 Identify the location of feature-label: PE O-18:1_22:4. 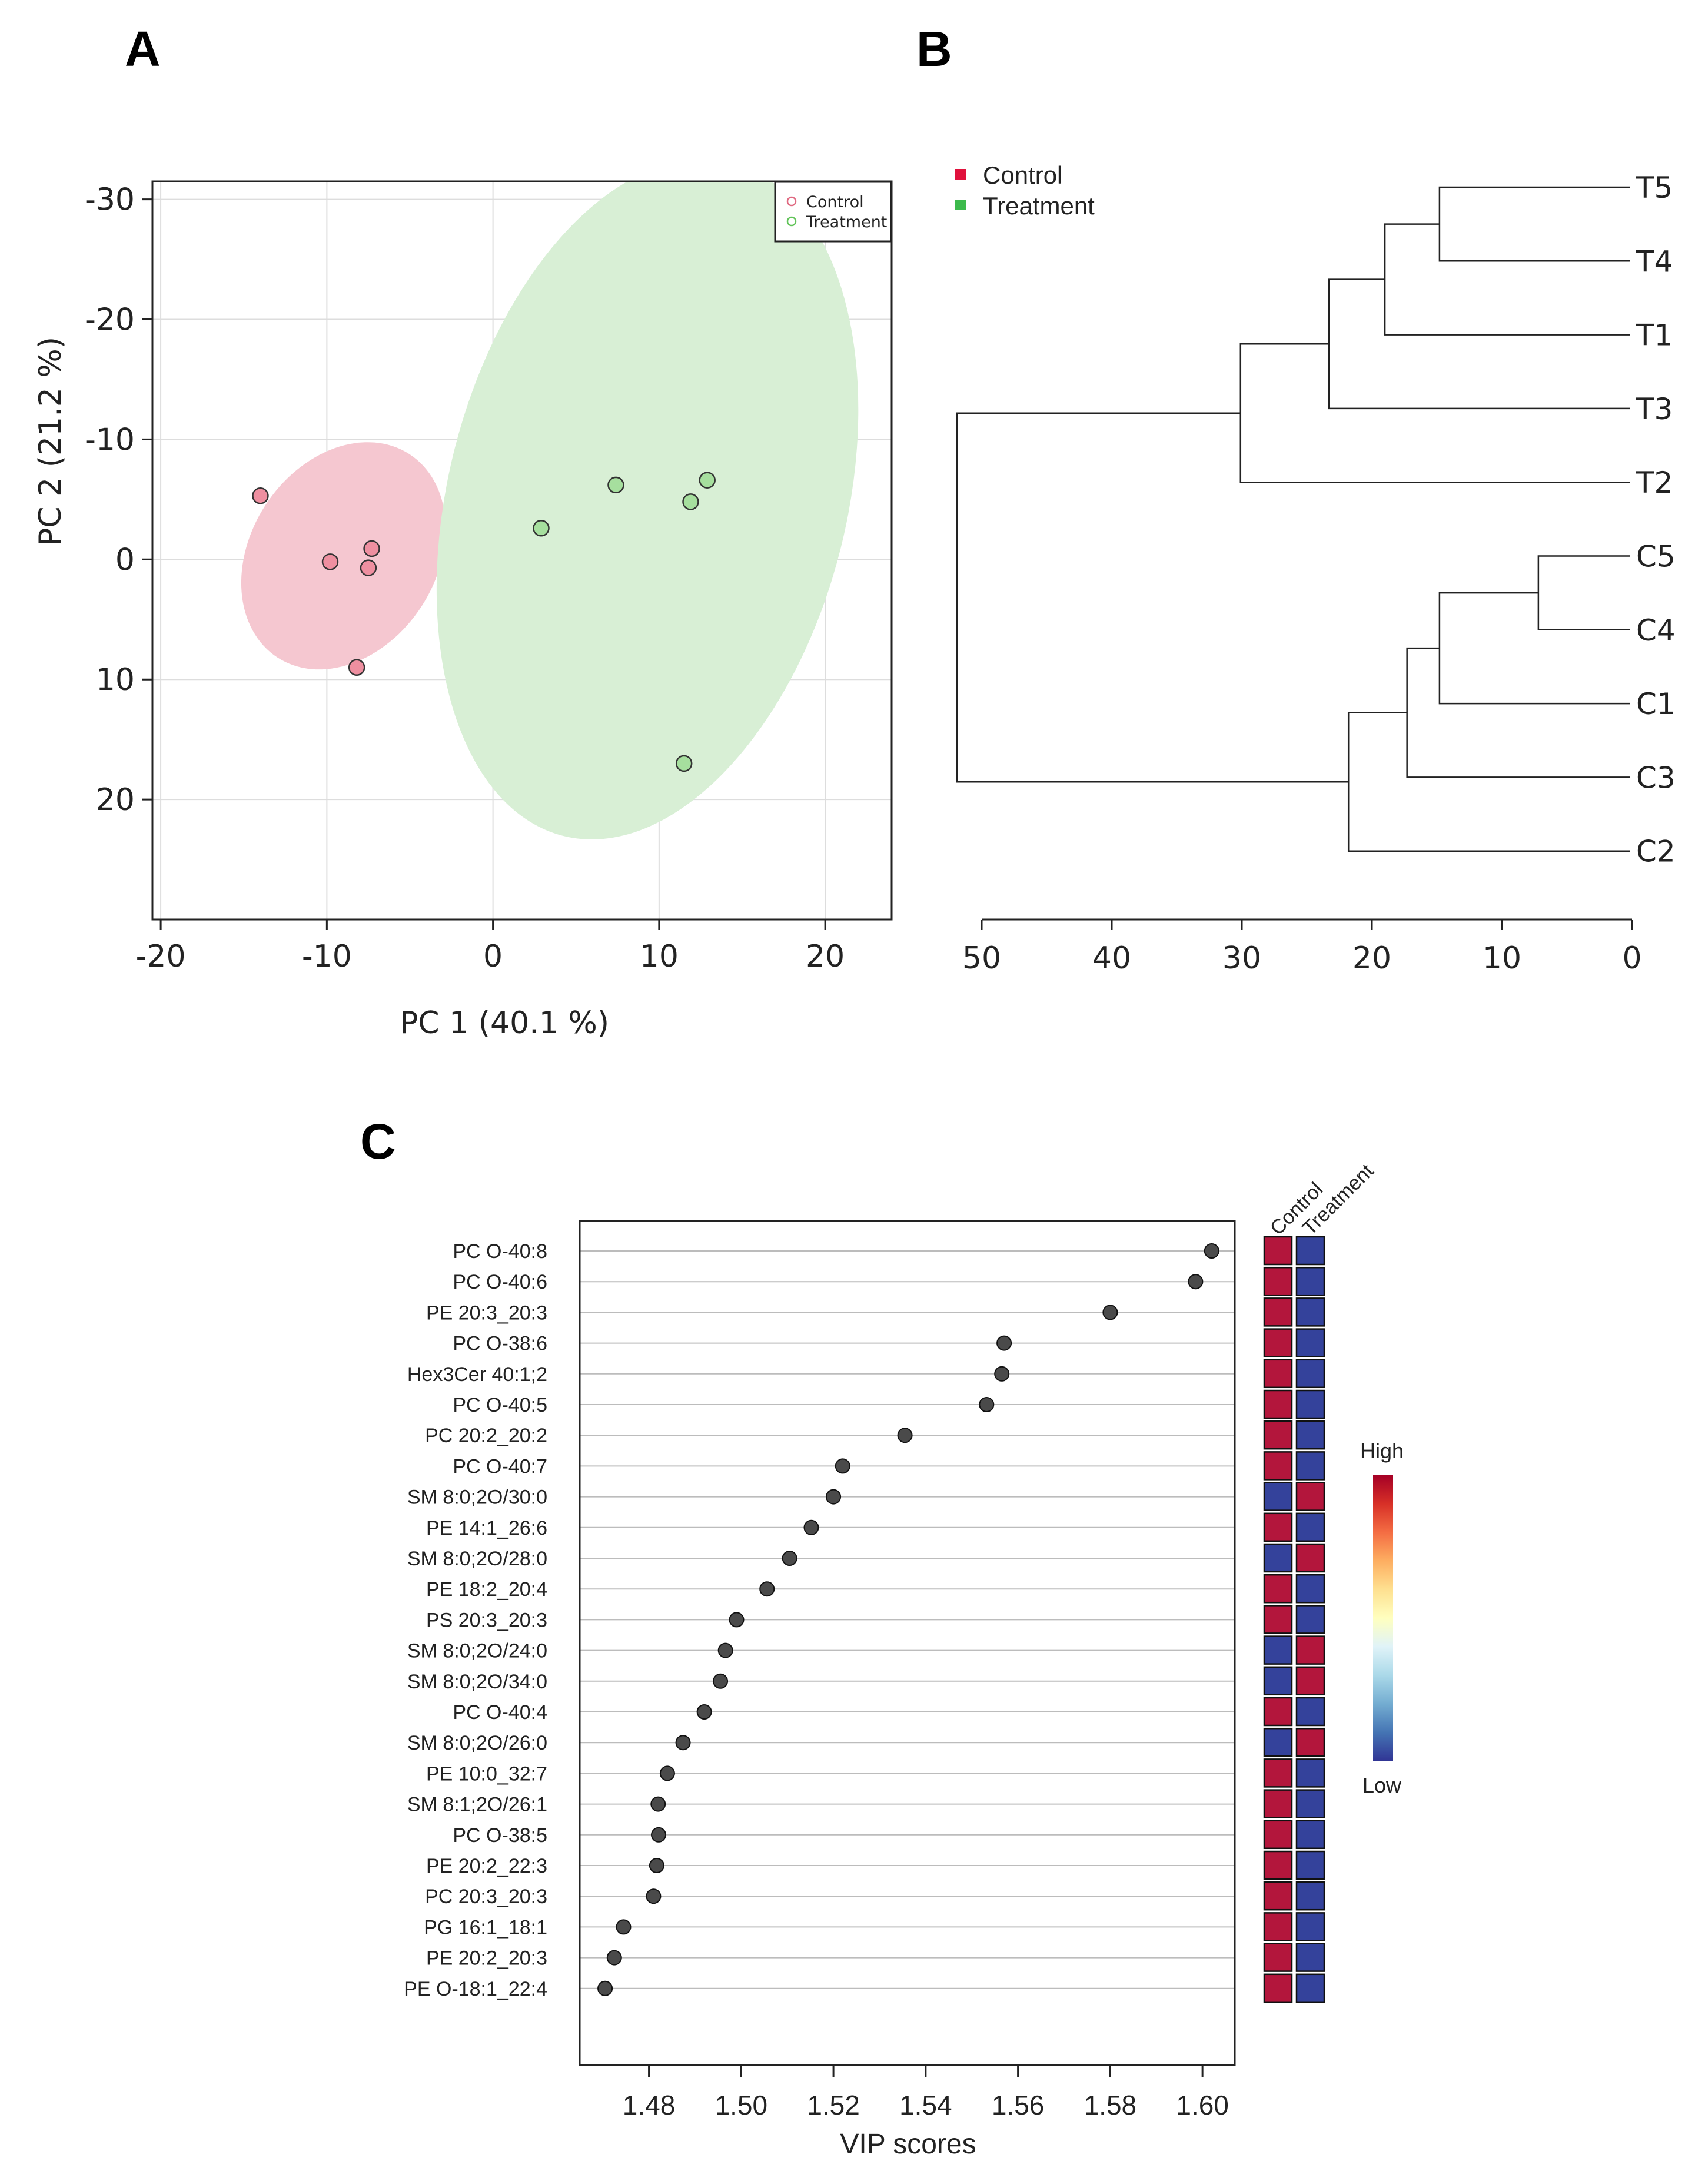
(476, 1989).